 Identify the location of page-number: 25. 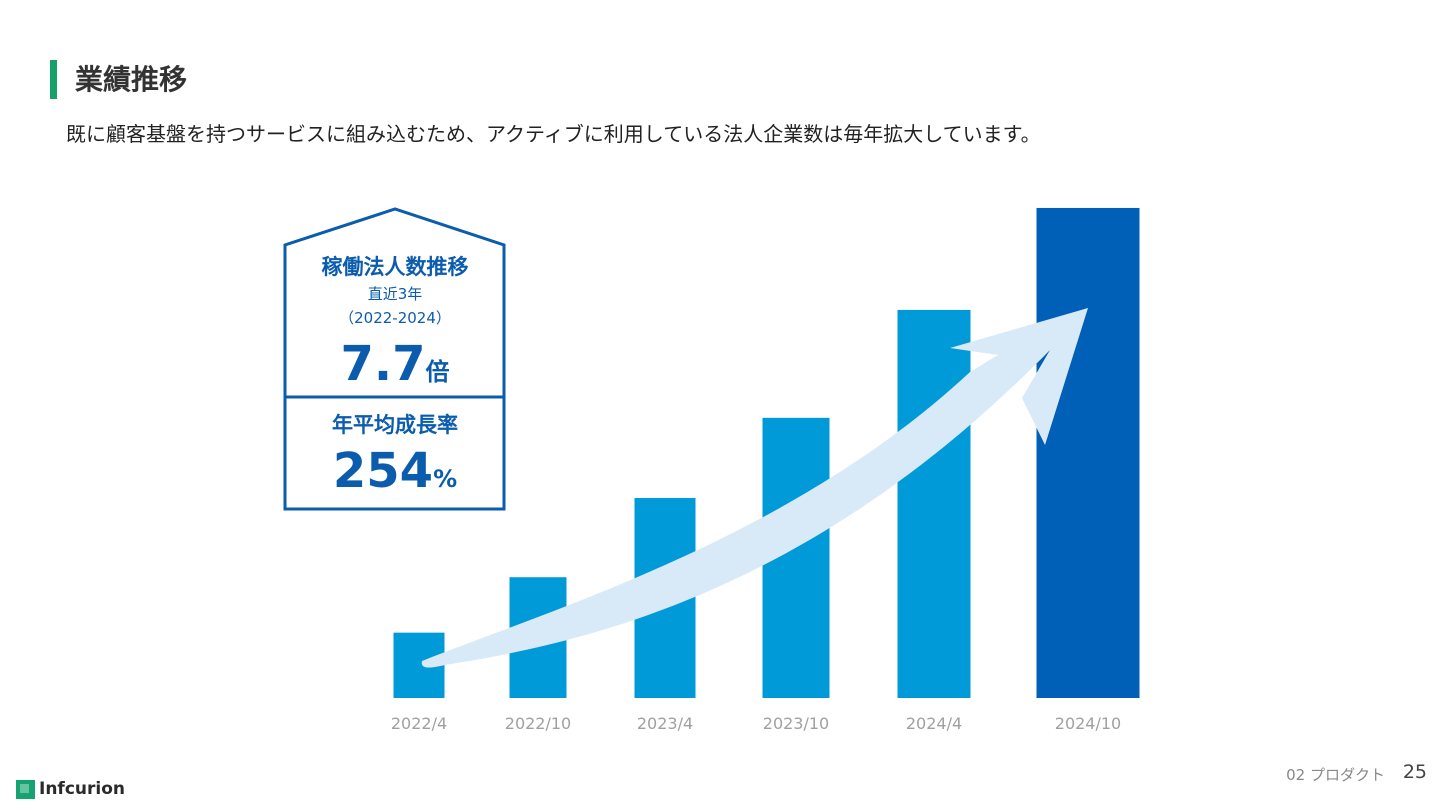
(1414, 772).